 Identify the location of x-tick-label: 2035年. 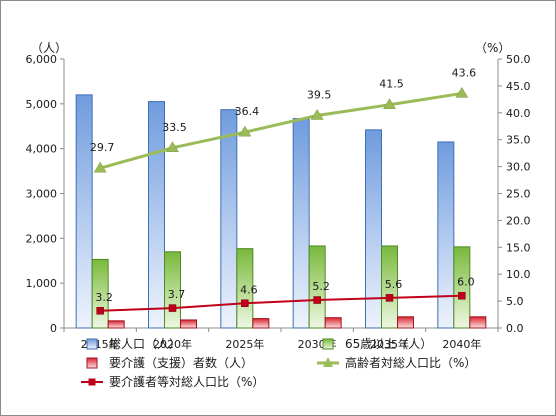
(389, 344).